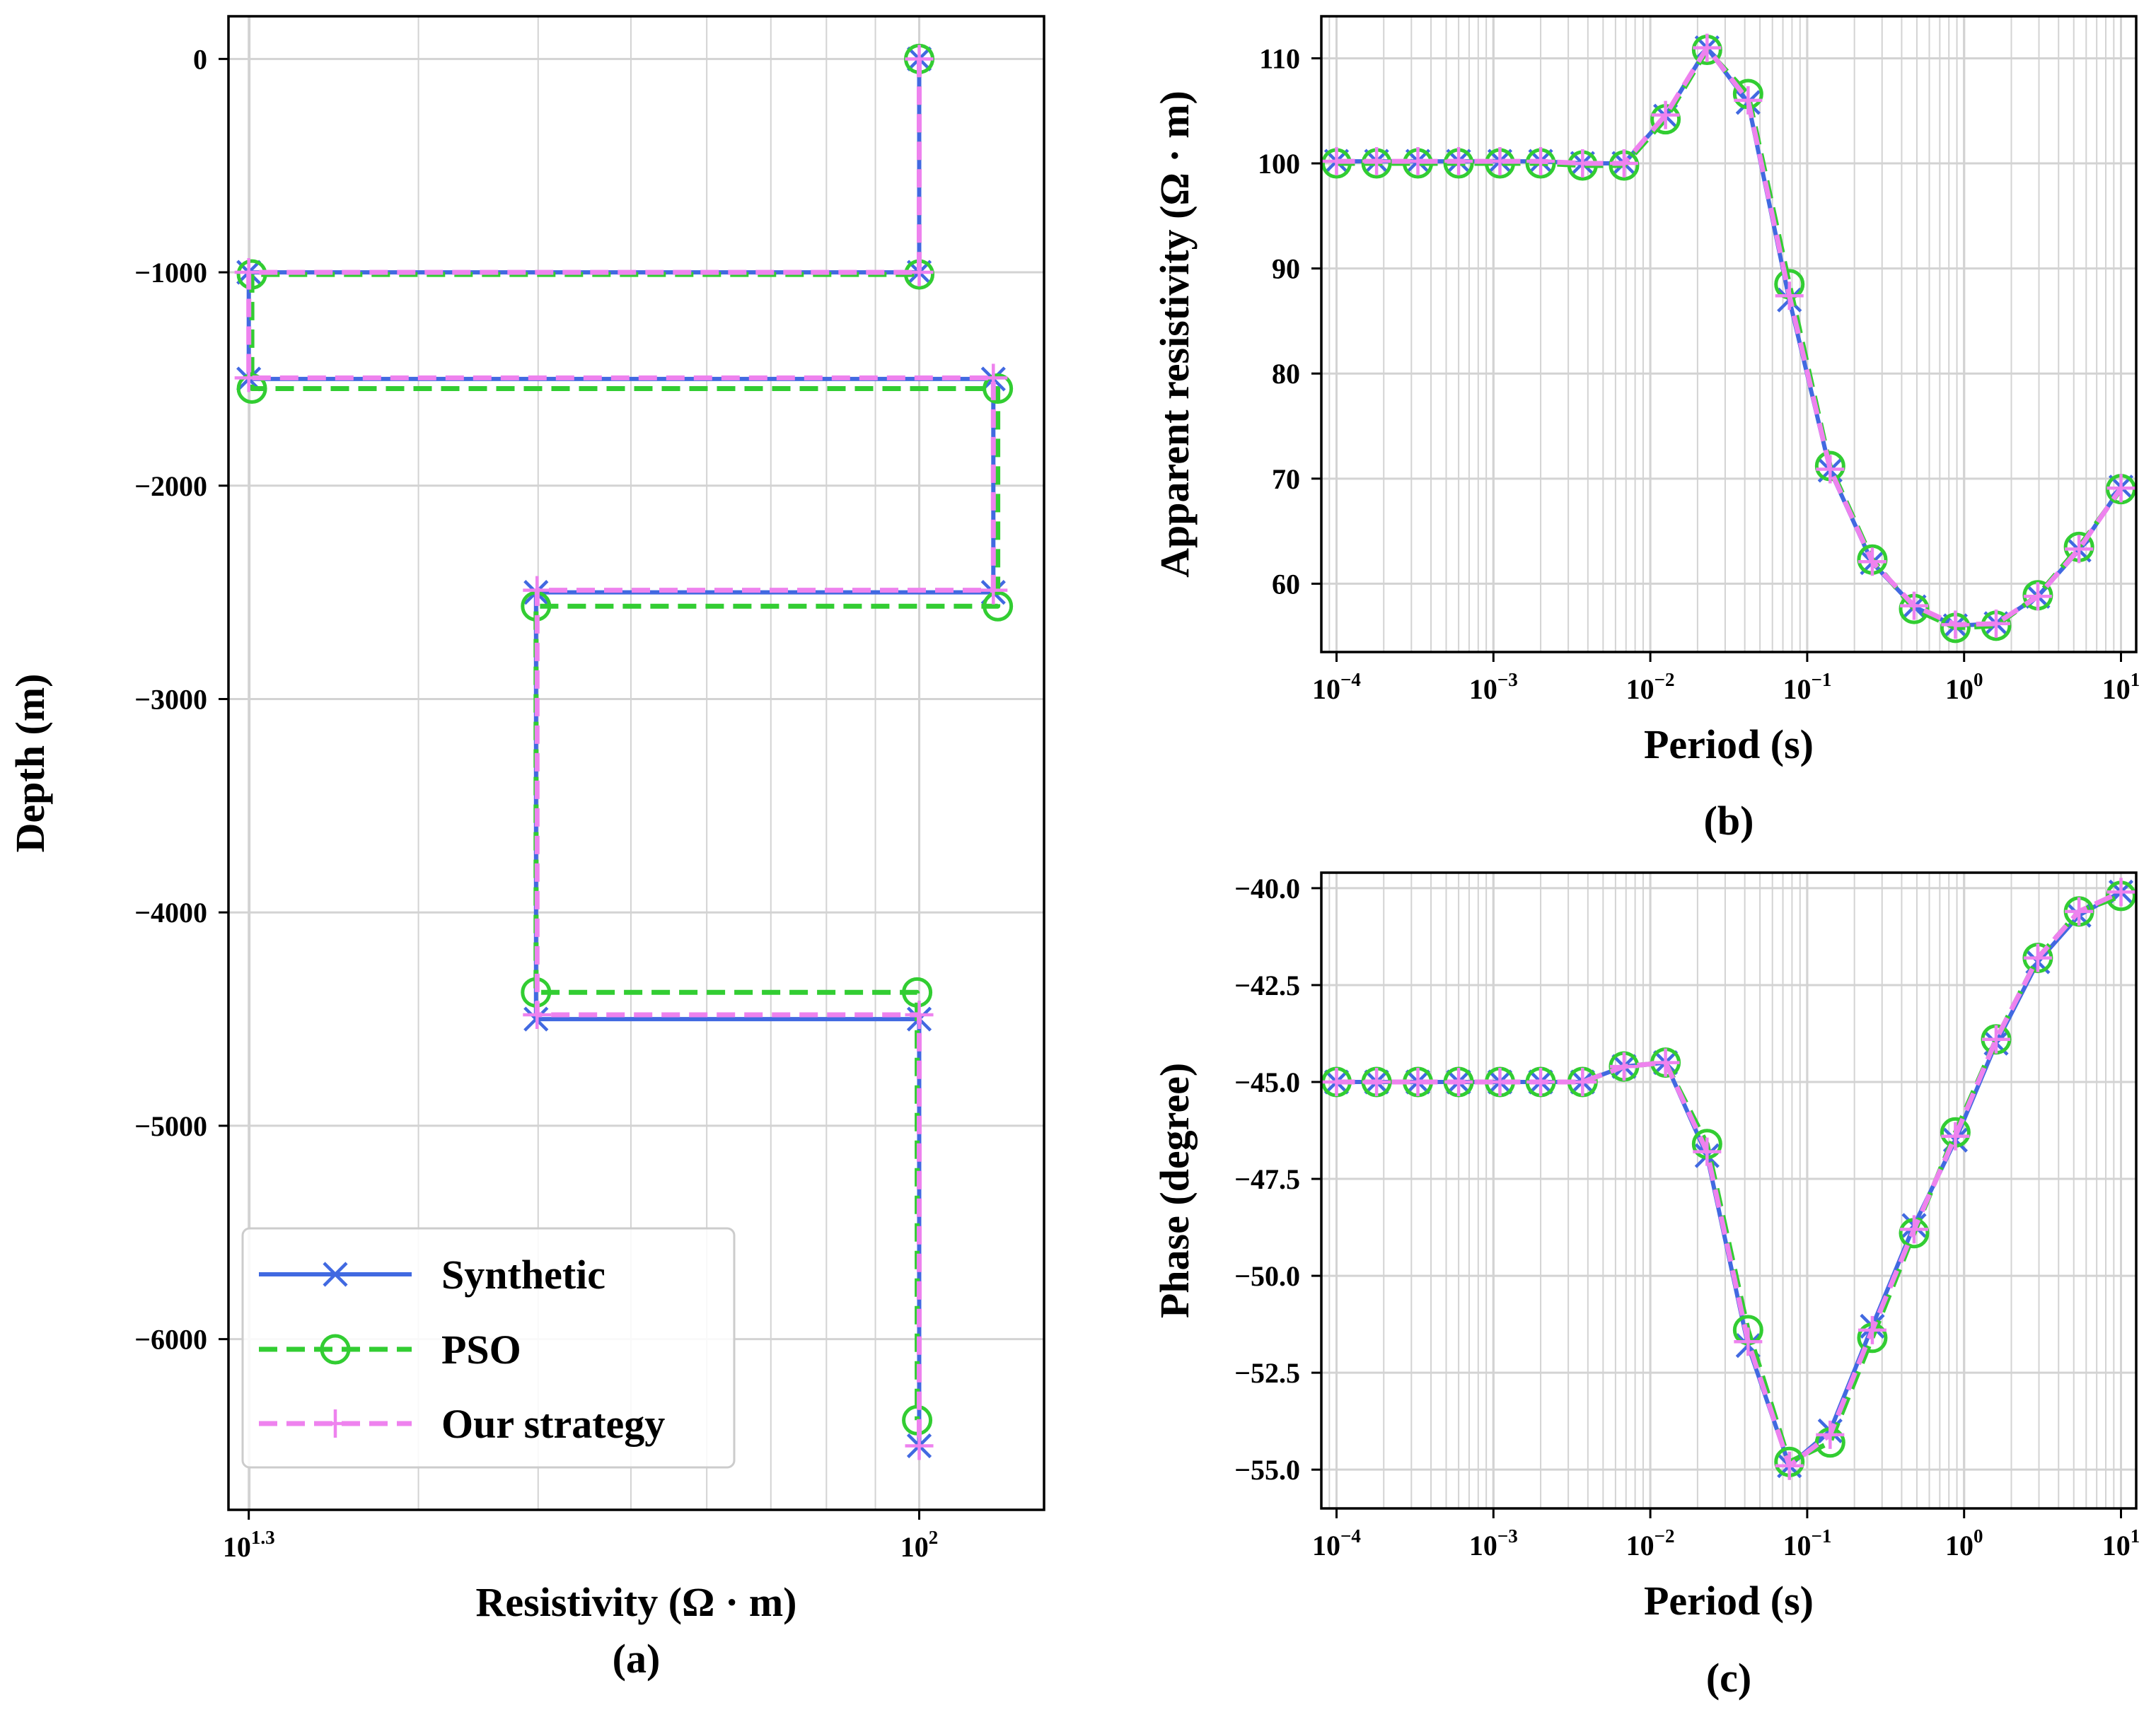 The width and height of the screenshot is (2156, 1734). I want to click on y-tick-label: −40.0, so click(1267, 888).